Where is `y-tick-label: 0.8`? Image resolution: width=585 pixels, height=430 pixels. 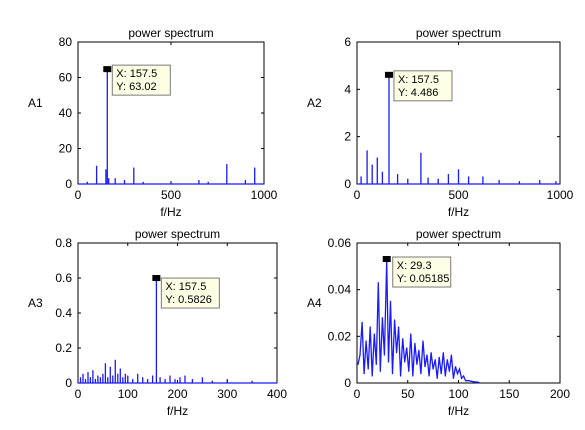
y-tick-label: 0.8 is located at coordinates (63, 243).